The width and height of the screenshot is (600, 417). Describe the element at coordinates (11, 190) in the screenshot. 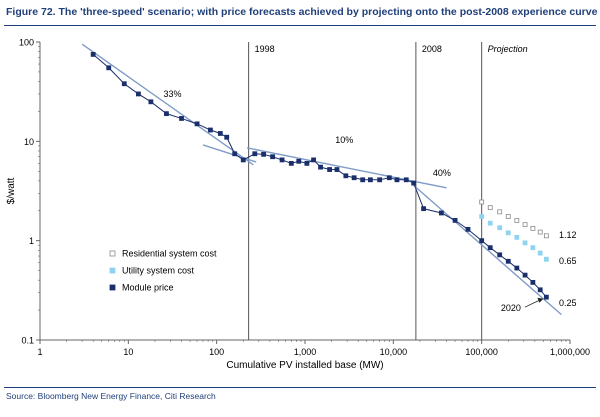

I see `y-axis-label: $/watt` at that location.